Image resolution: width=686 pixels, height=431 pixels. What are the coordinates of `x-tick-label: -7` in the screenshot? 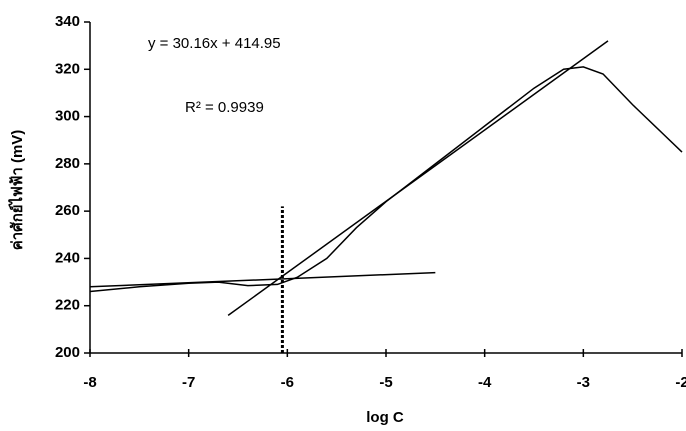 It's located at (188, 382).